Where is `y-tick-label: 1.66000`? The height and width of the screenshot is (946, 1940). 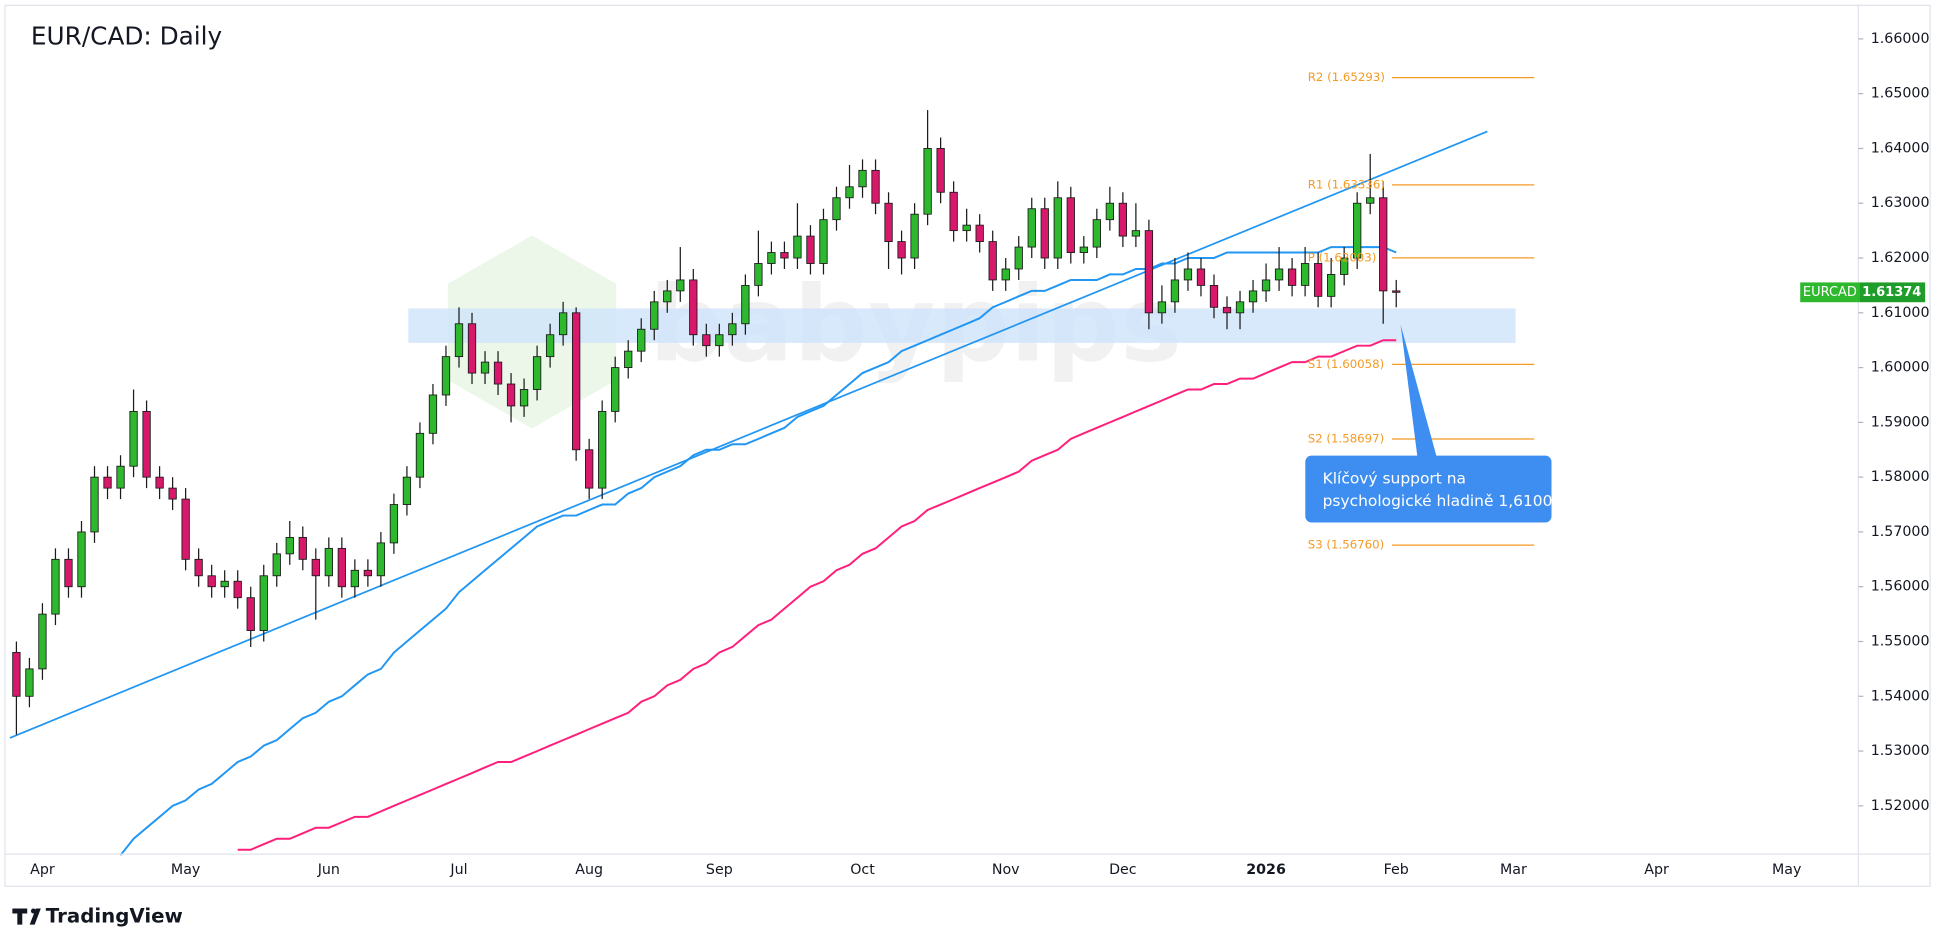 y-tick-label: 1.66000 is located at coordinates (1900, 39).